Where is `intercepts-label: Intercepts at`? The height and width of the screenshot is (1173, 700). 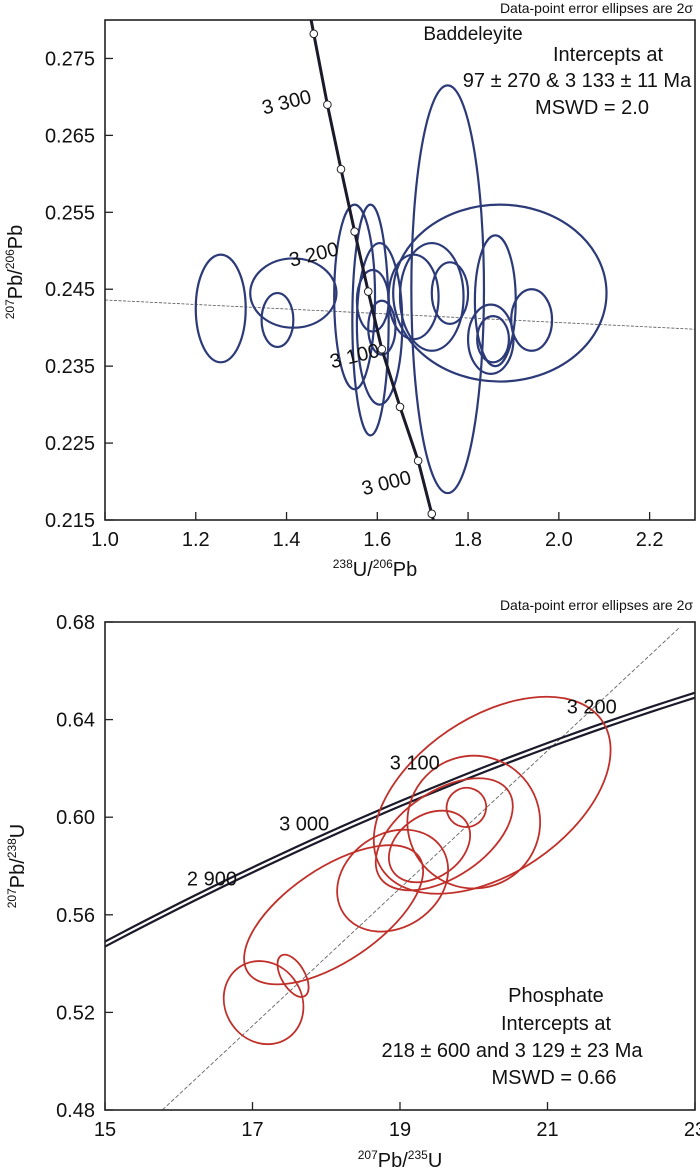 intercepts-label: Intercepts at is located at coordinates (608, 55).